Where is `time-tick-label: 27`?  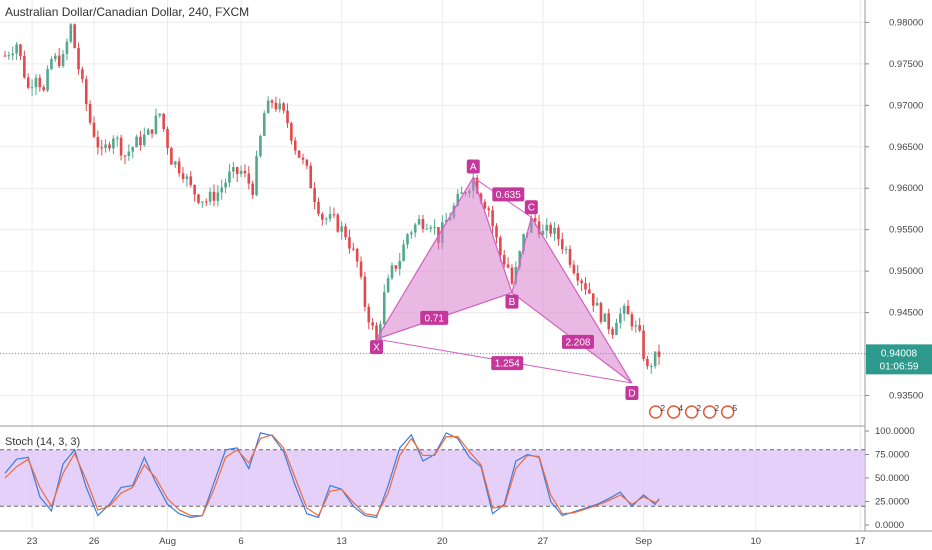
time-tick-label: 27 is located at coordinates (543, 541).